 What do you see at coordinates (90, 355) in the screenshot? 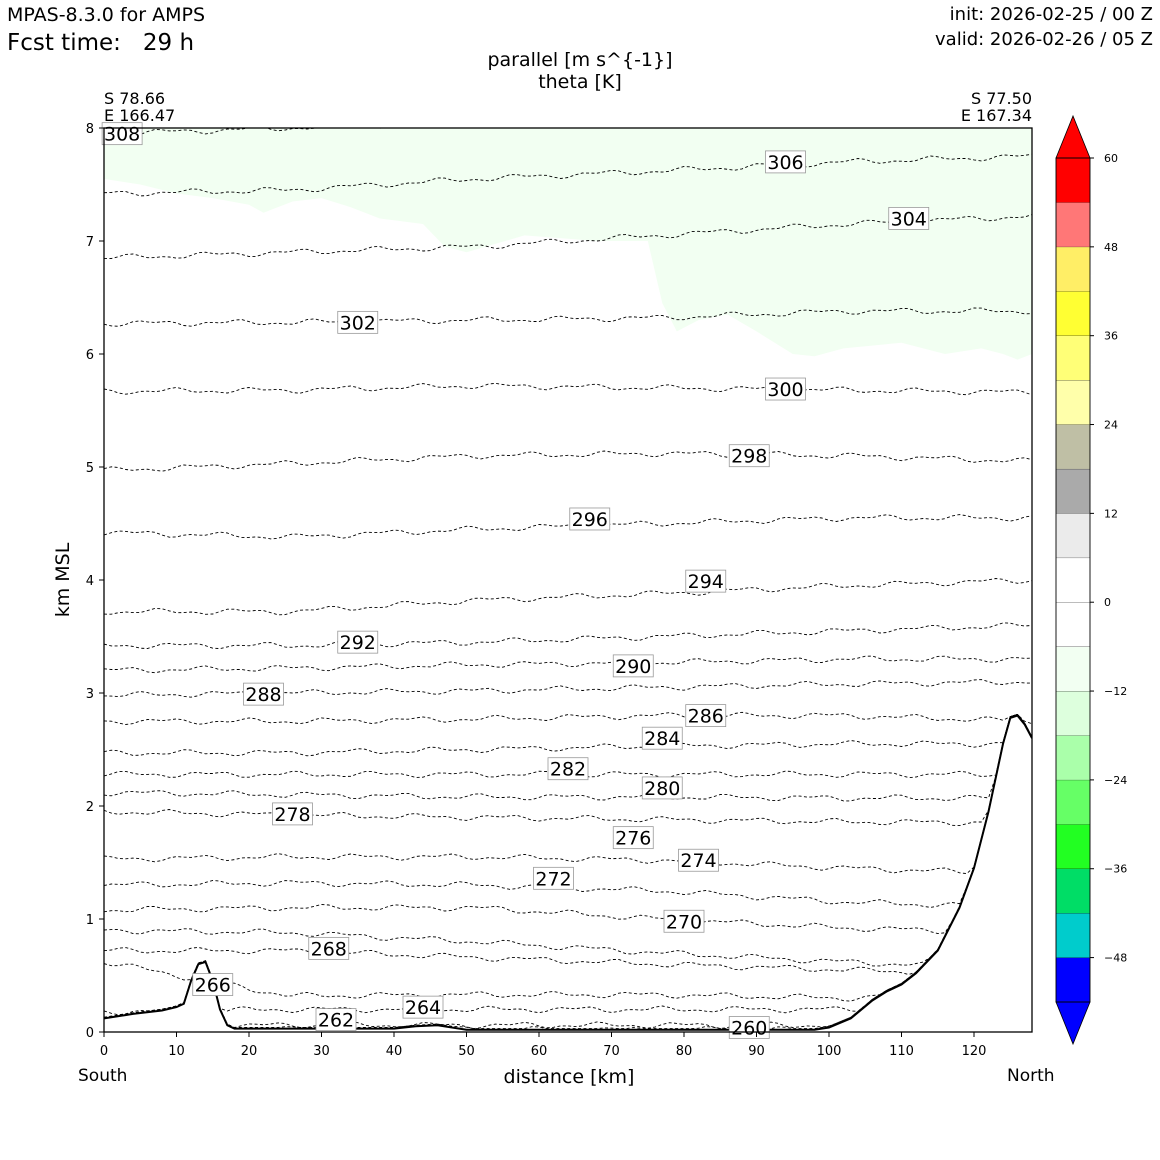
I see `y-tick-label: 6` at bounding box center [90, 355].